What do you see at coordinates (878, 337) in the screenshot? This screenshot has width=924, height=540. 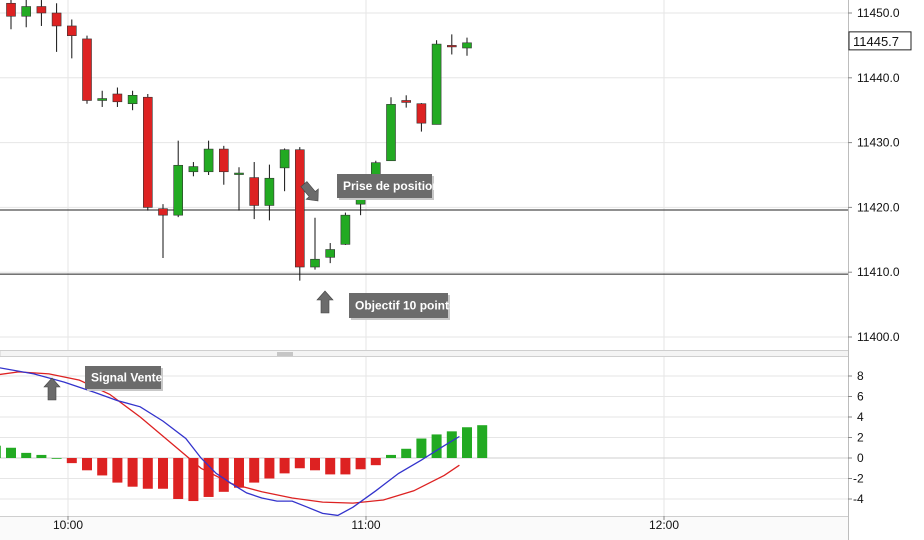 I see `price-tick-label: 11400.0` at bounding box center [878, 337].